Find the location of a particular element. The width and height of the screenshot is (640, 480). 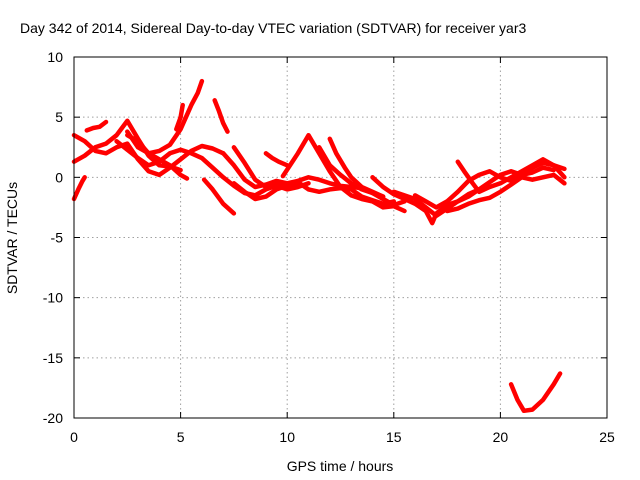

series-track-t13 is located at coordinates (266, 191).